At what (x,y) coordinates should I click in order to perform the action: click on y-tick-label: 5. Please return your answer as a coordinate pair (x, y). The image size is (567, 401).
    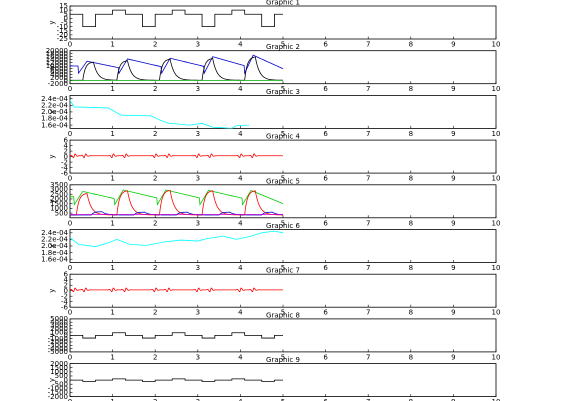
    Looking at the image, I should click on (66, 14).